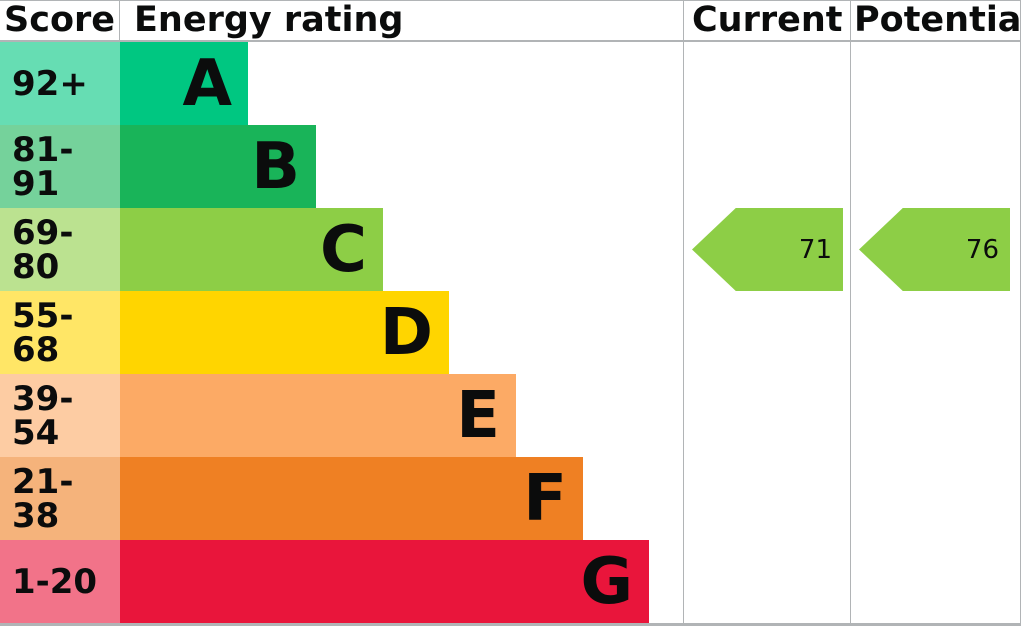 The width and height of the screenshot is (1024, 626). Describe the element at coordinates (606, 581) in the screenshot. I see `band-letter-g: G` at that location.